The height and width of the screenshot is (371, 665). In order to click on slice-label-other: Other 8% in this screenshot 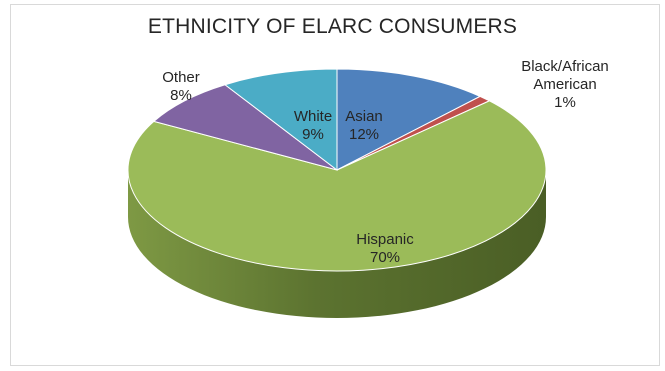, I will do `click(181, 86)`.